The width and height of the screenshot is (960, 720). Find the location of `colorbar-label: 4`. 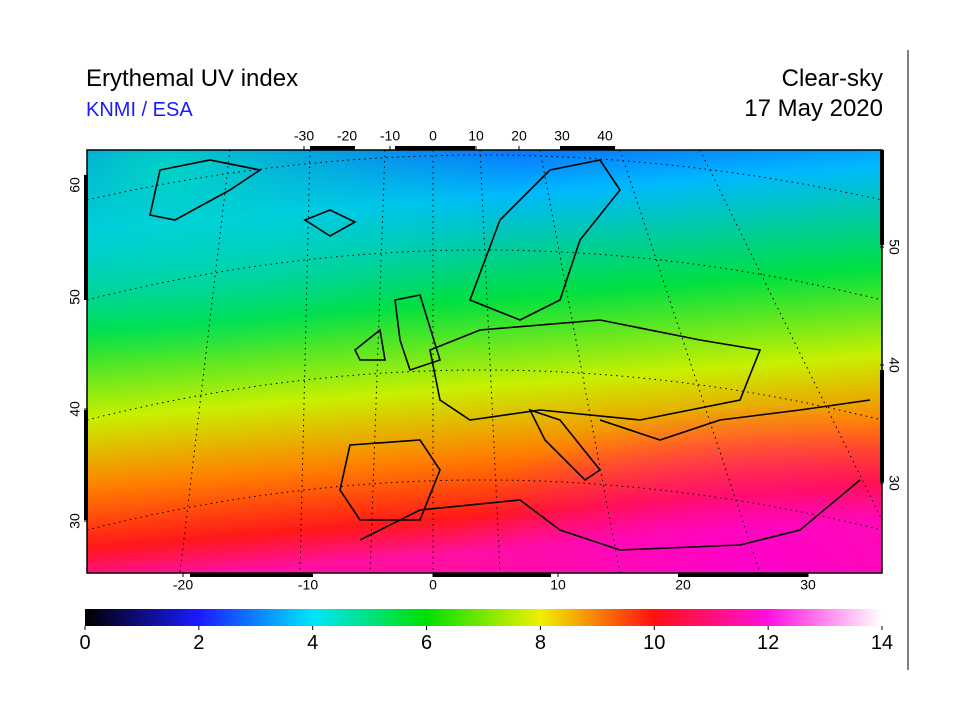

colorbar-label: 4 is located at coordinates (312, 643).